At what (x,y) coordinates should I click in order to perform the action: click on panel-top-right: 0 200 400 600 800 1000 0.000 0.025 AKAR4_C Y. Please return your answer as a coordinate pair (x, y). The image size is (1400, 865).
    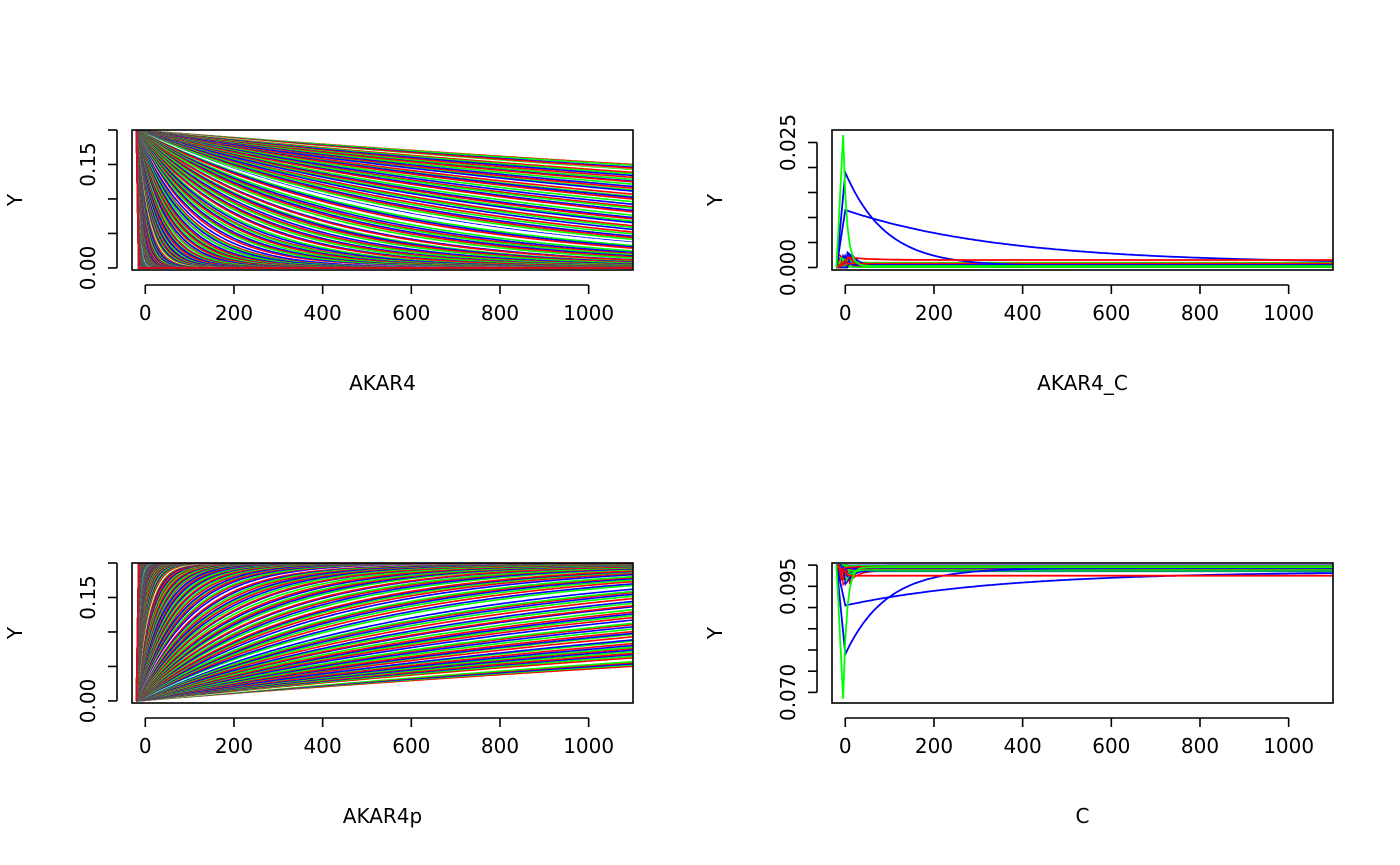
    Looking at the image, I should click on (1018, 254).